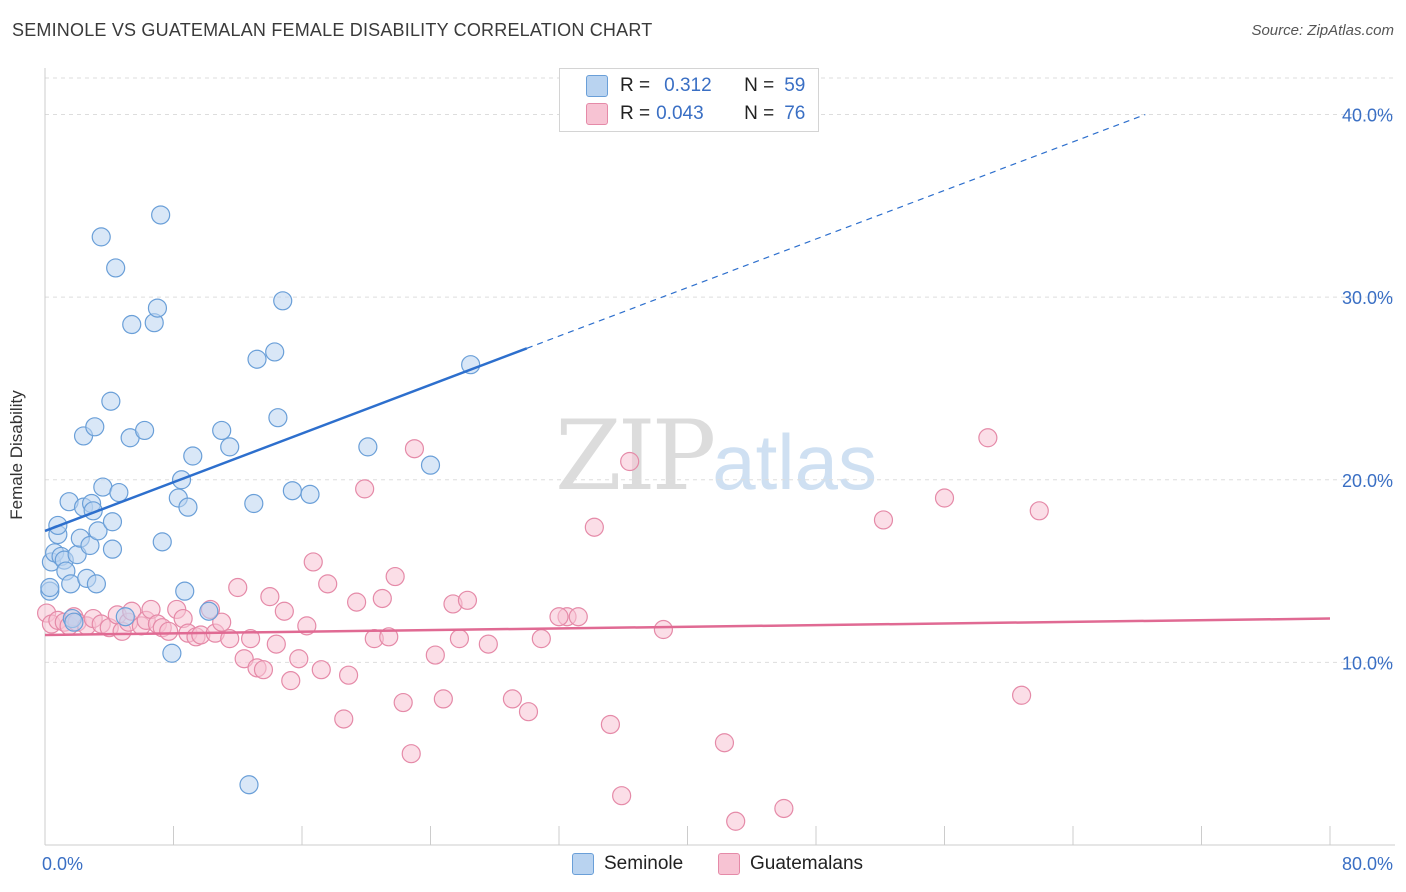  What do you see at coordinates (1322, 30) in the screenshot?
I see `source-label: Source: ZipAtlas.com` at bounding box center [1322, 30].